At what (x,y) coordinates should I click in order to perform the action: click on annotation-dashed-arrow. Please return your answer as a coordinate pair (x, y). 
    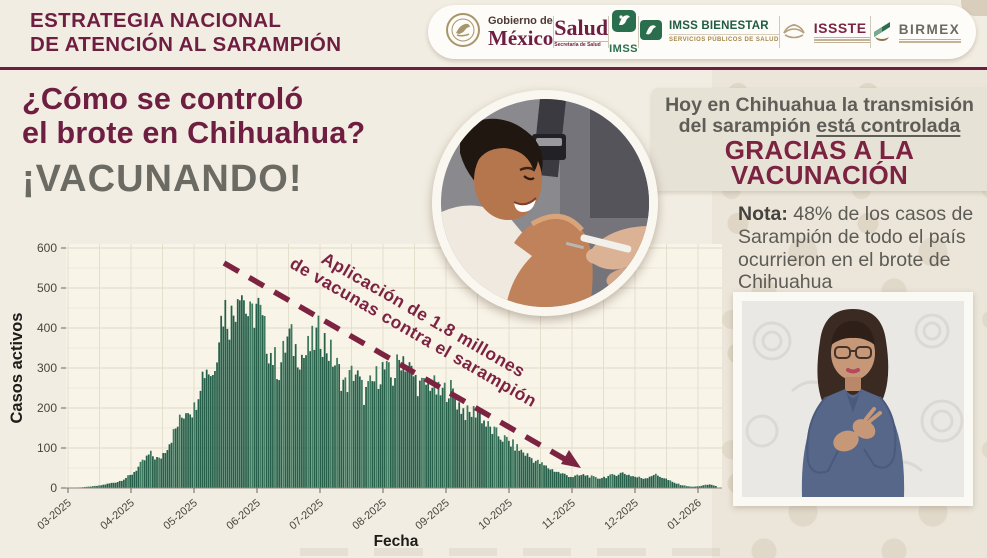
    Looking at the image, I should click on (396, 362).